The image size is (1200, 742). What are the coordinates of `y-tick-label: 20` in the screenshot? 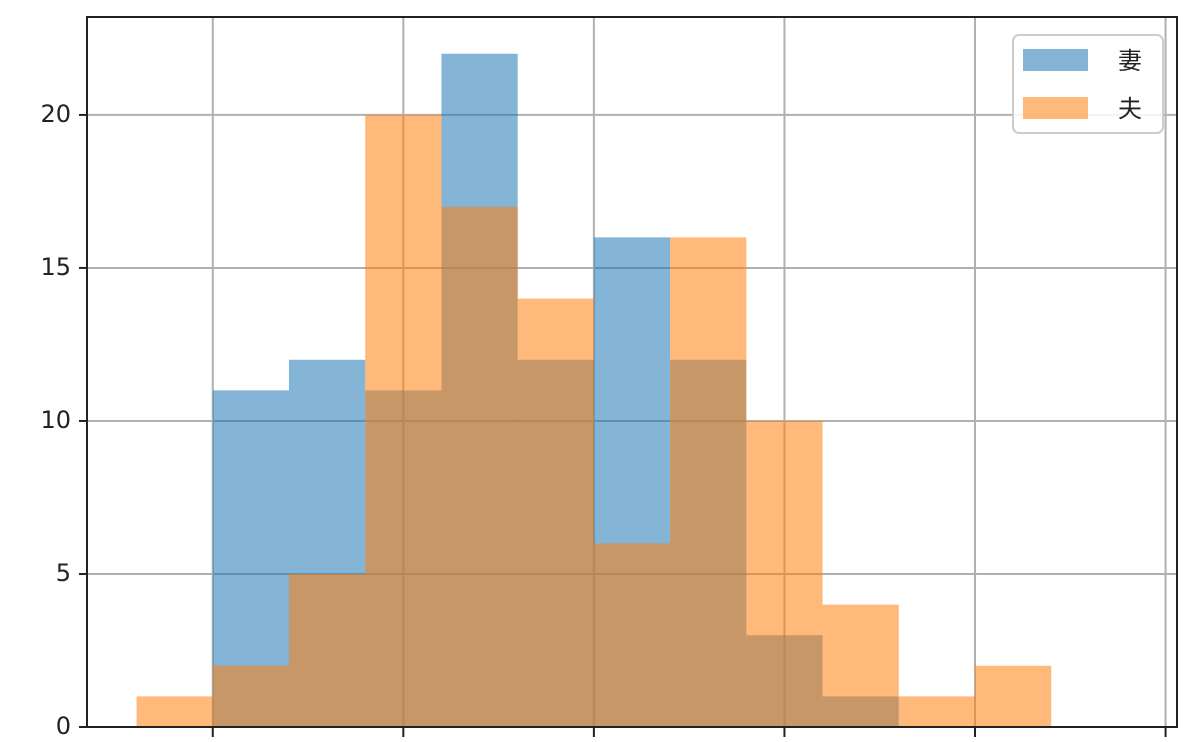 It's located at (55, 114).